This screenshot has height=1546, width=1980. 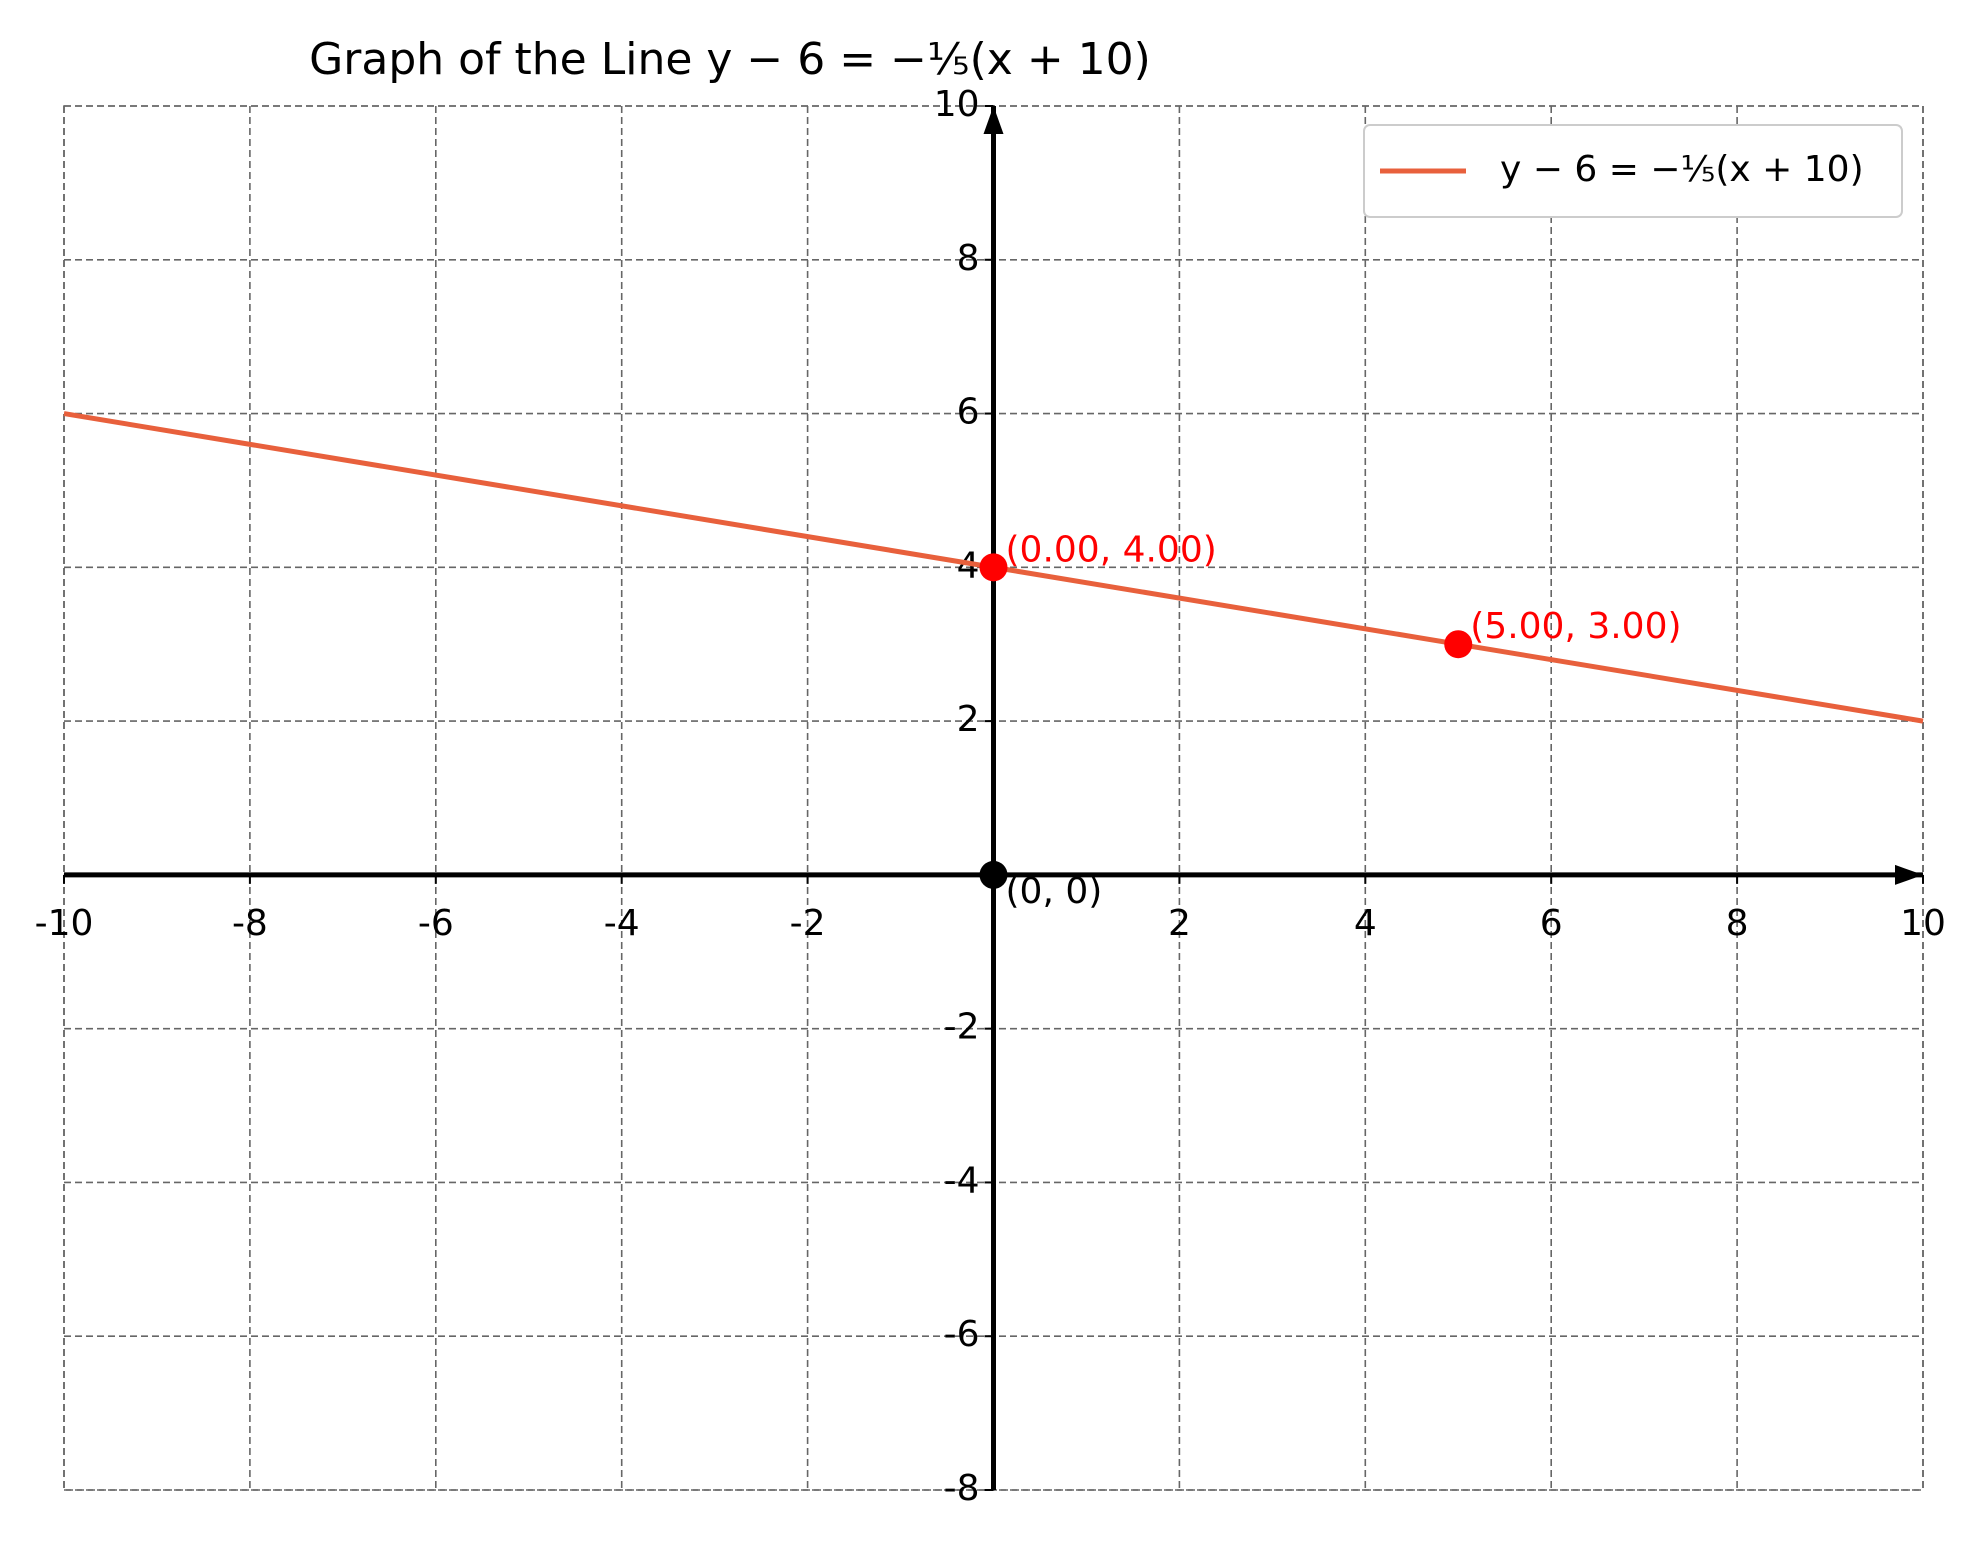 What do you see at coordinates (1551, 923) in the screenshot?
I see `x-tick-label: 6` at bounding box center [1551, 923].